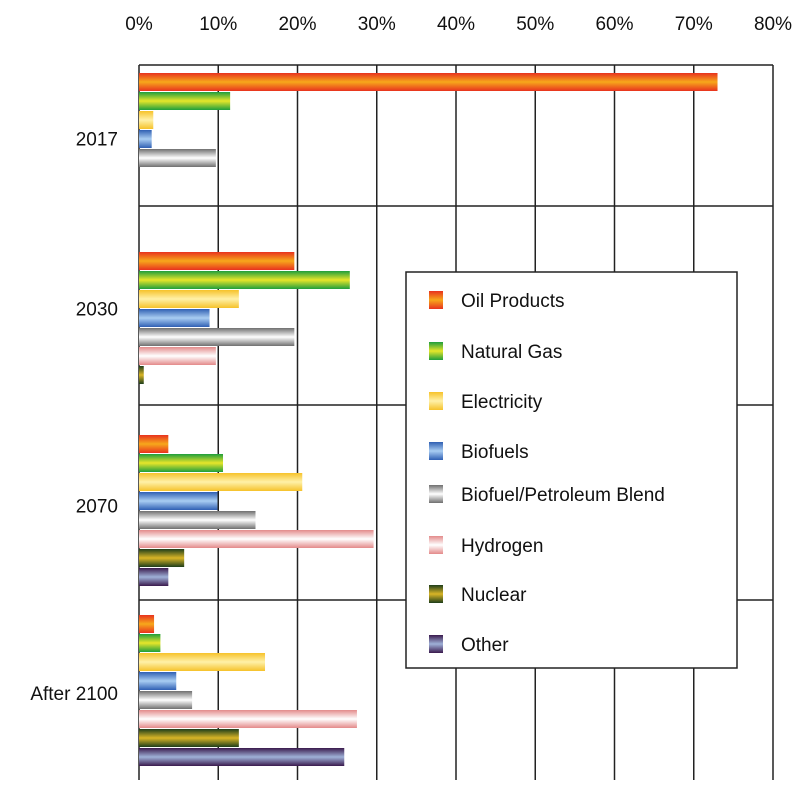  I want to click on bar-nuclear-2070, so click(162, 558).